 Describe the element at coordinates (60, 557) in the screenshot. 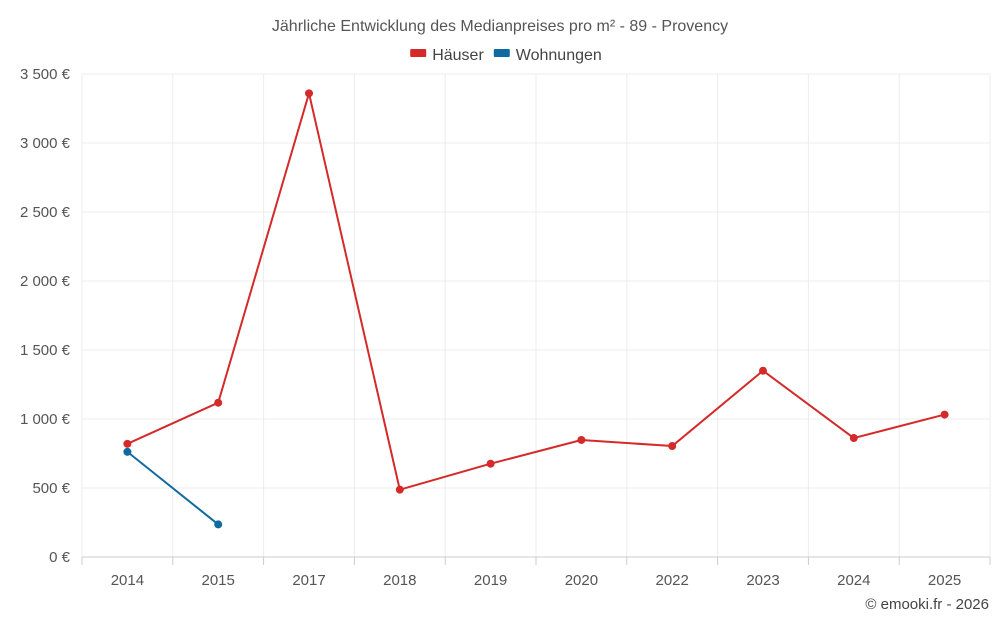

I see `y-tick-label: 0 €` at that location.